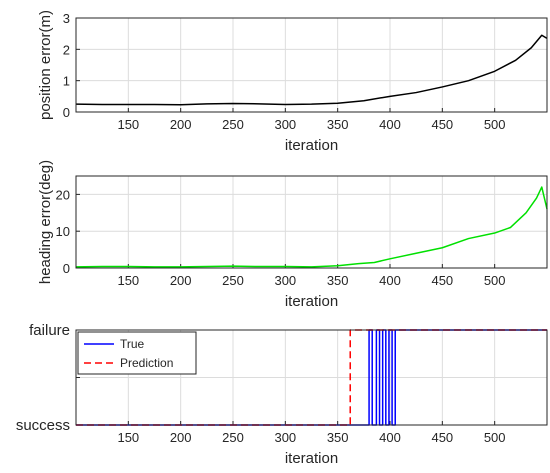  What do you see at coordinates (63, 194) in the screenshot?
I see `heading-ytick-label: 20` at bounding box center [63, 194].